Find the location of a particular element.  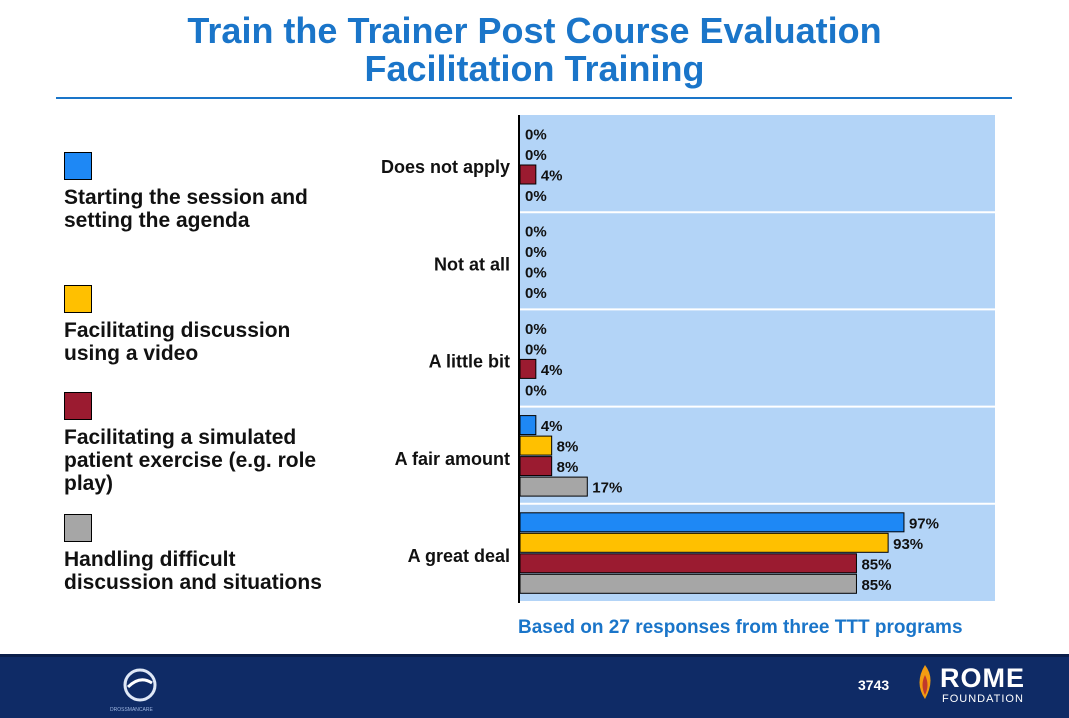

legend-label: Facilitating discussion using a video is located at coordinates (177, 342).